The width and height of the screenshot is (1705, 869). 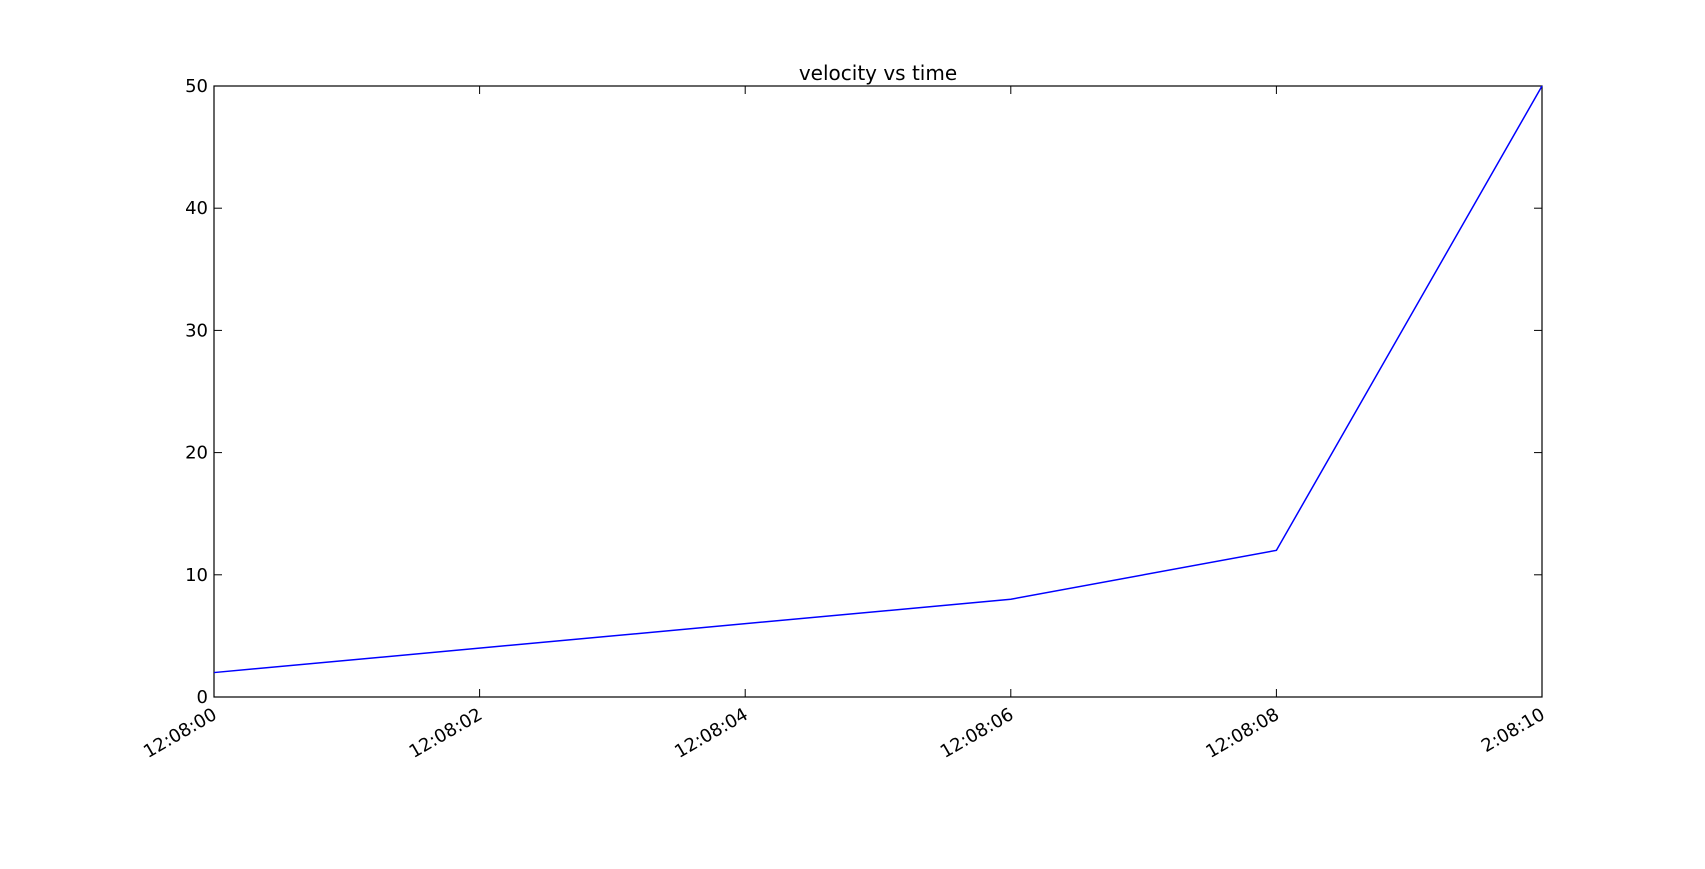 What do you see at coordinates (446, 733) in the screenshot?
I see `x-tick-label: 12:08:02` at bounding box center [446, 733].